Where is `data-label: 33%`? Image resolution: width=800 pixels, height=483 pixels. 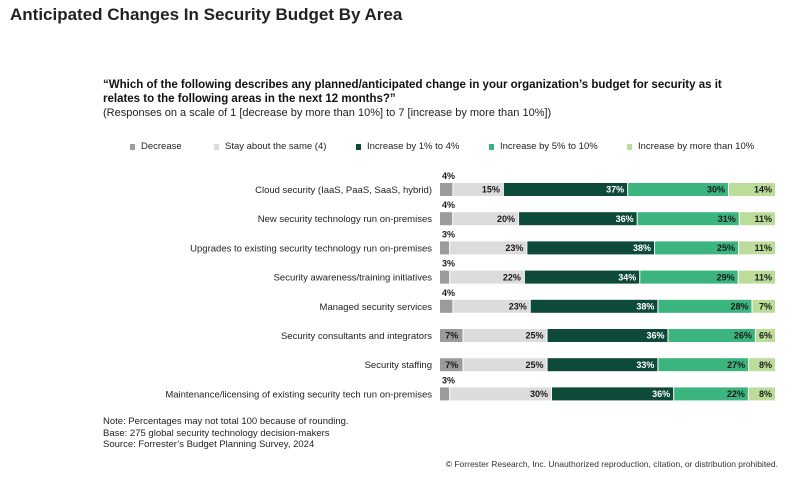
data-label: 33% is located at coordinates (645, 365).